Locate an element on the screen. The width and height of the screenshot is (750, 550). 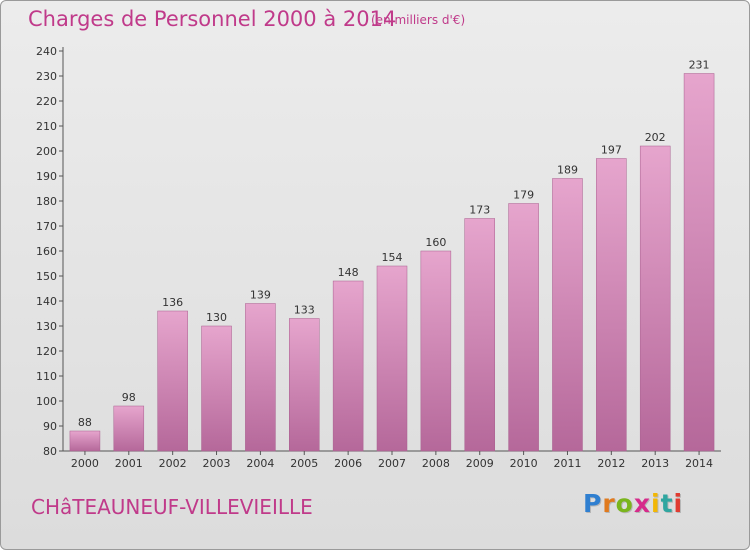
bar-value-label: 179 is located at coordinates (523, 195).